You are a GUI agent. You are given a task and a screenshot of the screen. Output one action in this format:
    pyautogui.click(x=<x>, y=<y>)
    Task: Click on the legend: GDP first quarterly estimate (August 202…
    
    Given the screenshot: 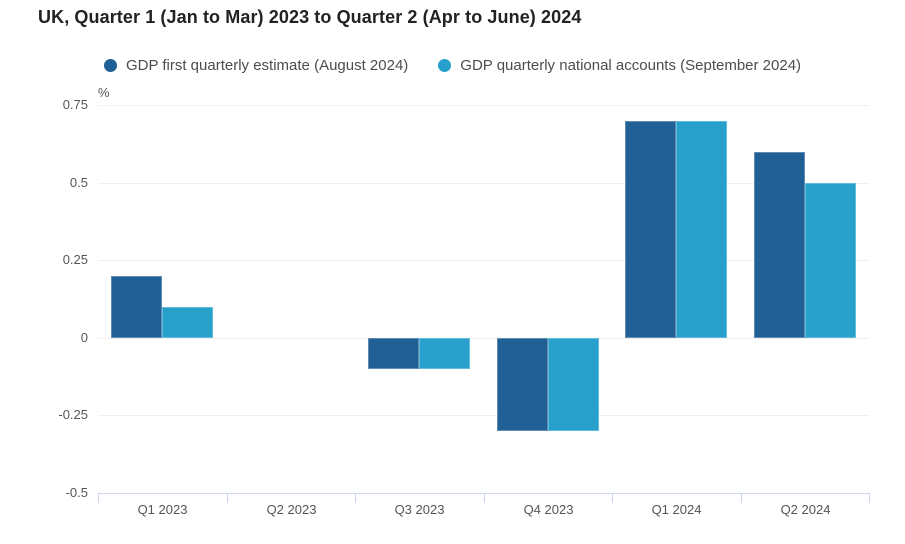 What is the action you would take?
    pyautogui.click(x=452, y=65)
    